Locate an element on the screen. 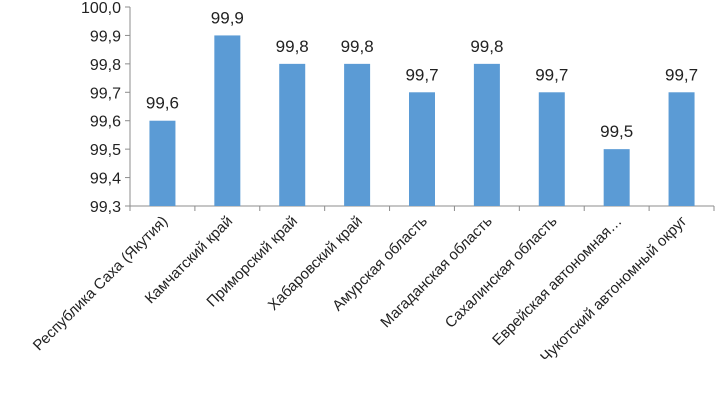 This screenshot has width=715, height=411. y-tick-label: 99,6 is located at coordinates (105, 122).